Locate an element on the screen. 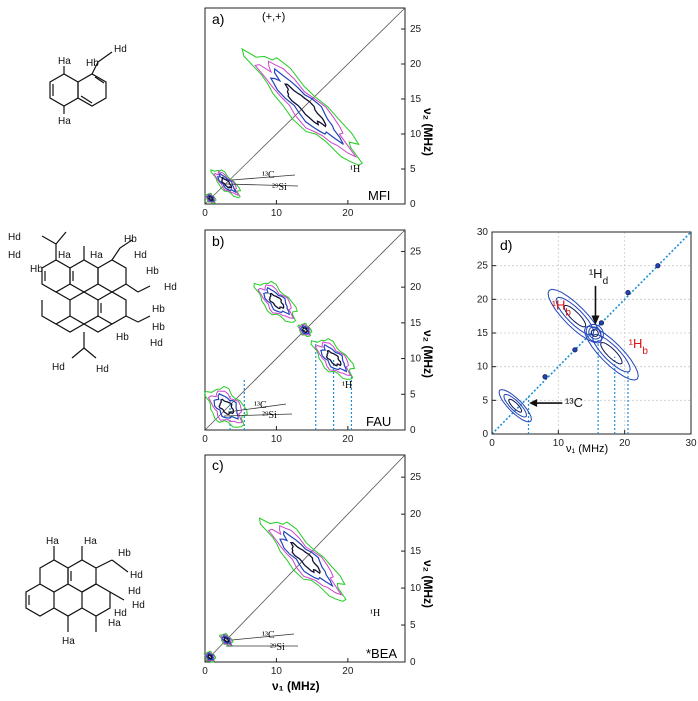 The height and width of the screenshot is (701, 698). panel-a-annot-h1: ¹H is located at coordinates (355, 169).